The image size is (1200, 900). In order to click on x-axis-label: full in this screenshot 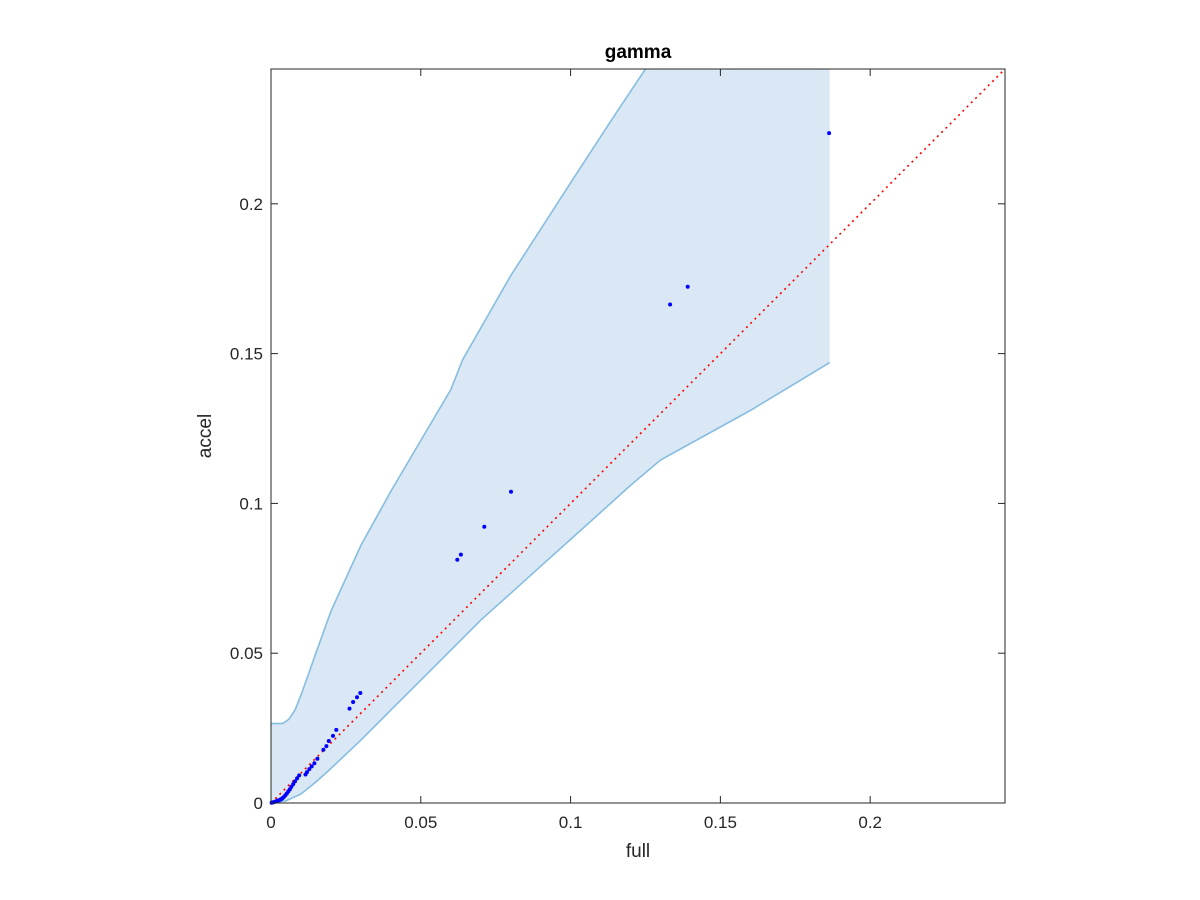, I will do `click(638, 851)`.